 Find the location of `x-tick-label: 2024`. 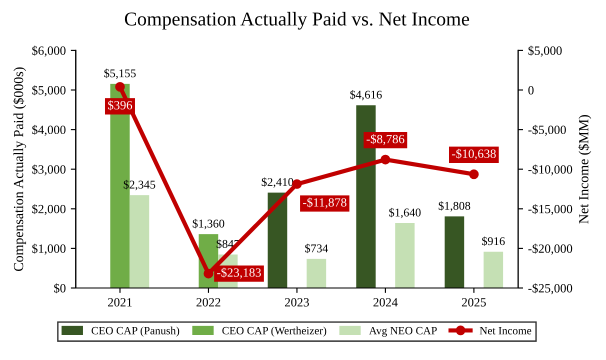

x-tick-label: 2024 is located at coordinates (385, 302).